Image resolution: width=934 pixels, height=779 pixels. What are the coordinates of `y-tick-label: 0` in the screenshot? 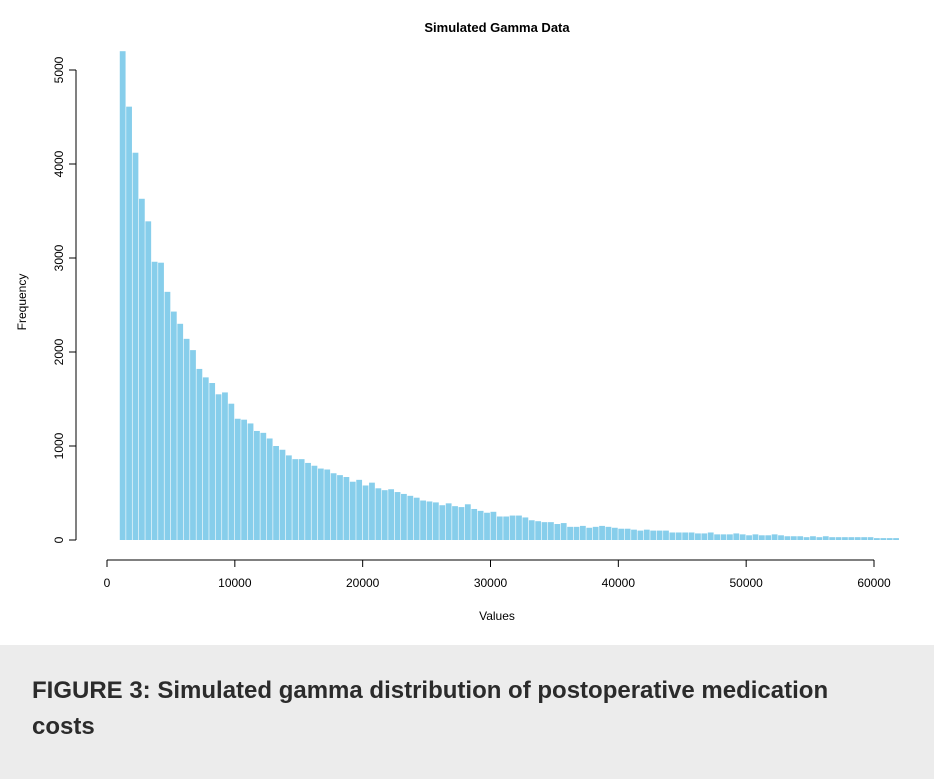 It's located at (59, 539).